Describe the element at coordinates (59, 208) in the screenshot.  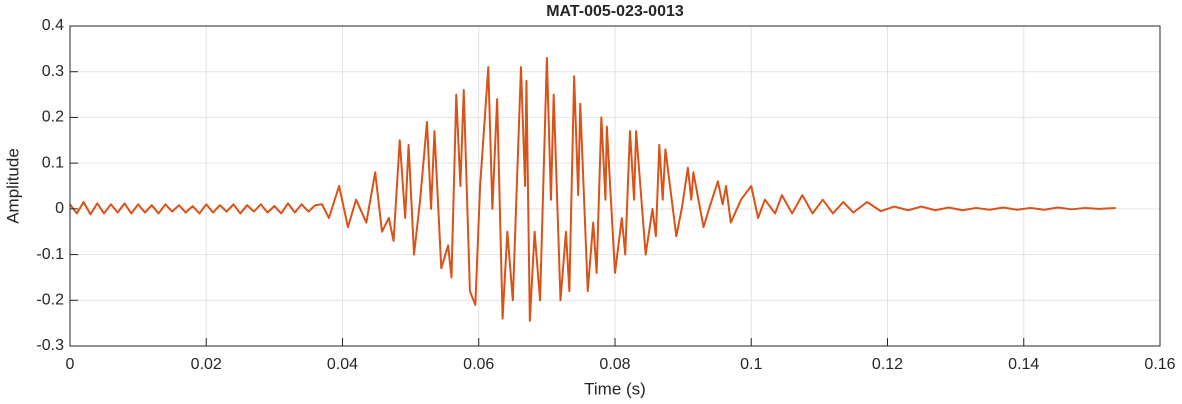
I see `y-tick-label: 0` at that location.